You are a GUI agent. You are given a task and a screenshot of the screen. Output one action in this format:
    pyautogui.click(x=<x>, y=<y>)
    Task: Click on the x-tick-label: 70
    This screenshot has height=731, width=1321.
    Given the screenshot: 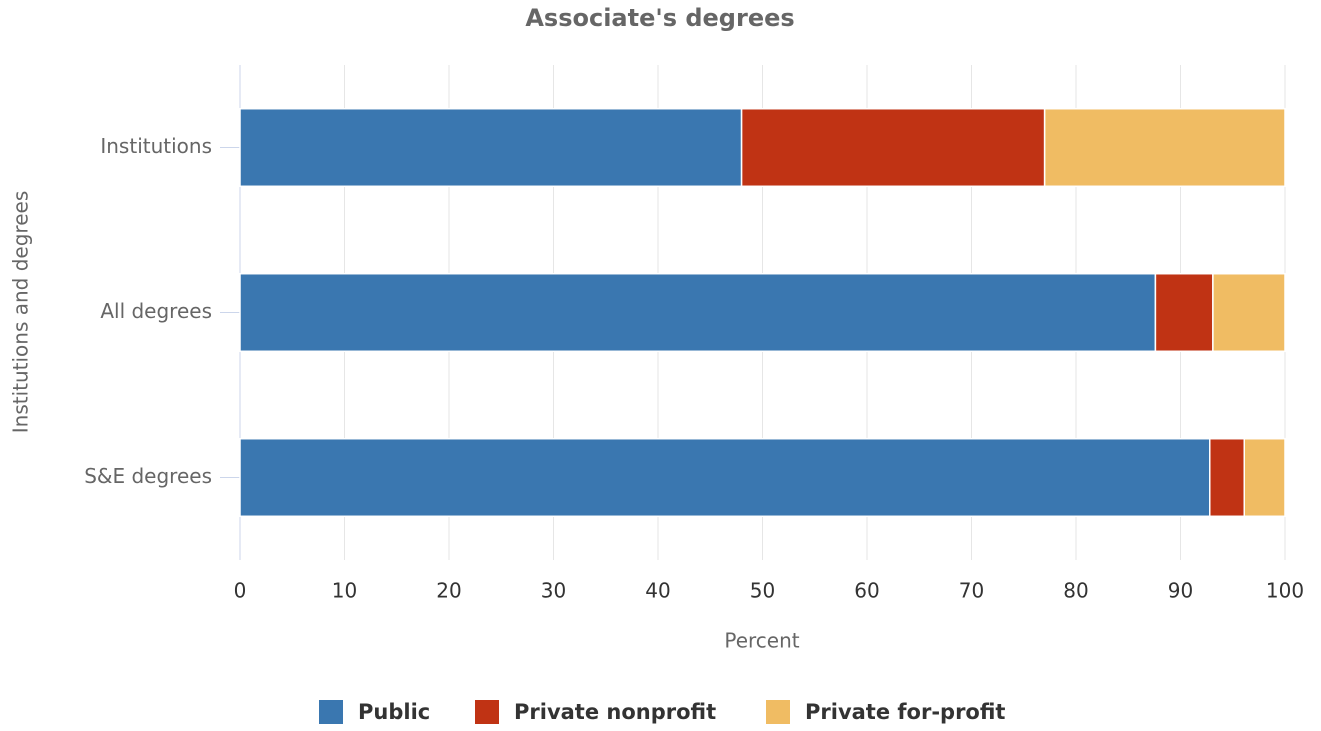 What is the action you would take?
    pyautogui.click(x=971, y=591)
    